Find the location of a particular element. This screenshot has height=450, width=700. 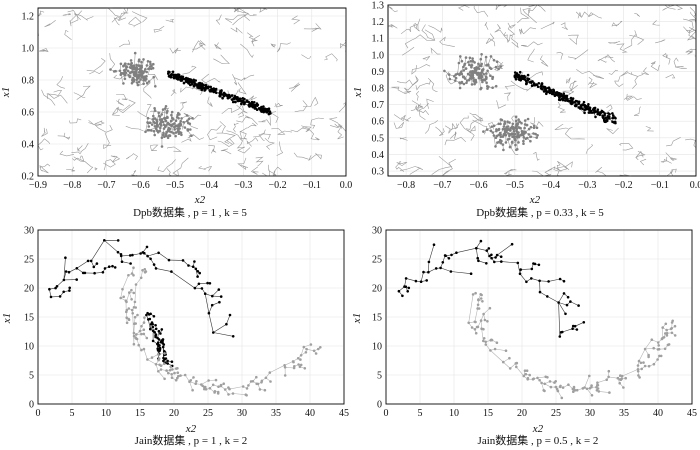

subplot-caption: Jain数据集 , p = 1 , k = 2 is located at coordinates (191, 440).